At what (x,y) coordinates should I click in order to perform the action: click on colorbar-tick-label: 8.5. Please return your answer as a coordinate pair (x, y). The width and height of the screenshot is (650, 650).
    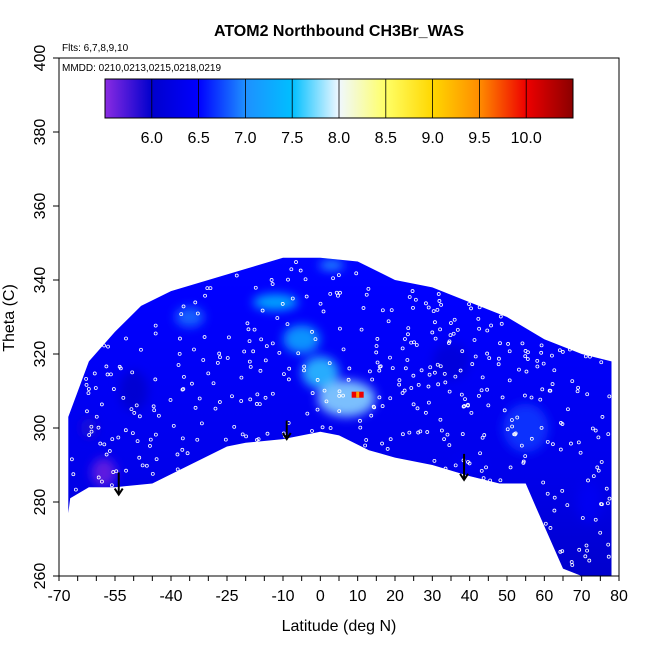
    Looking at the image, I should click on (386, 138).